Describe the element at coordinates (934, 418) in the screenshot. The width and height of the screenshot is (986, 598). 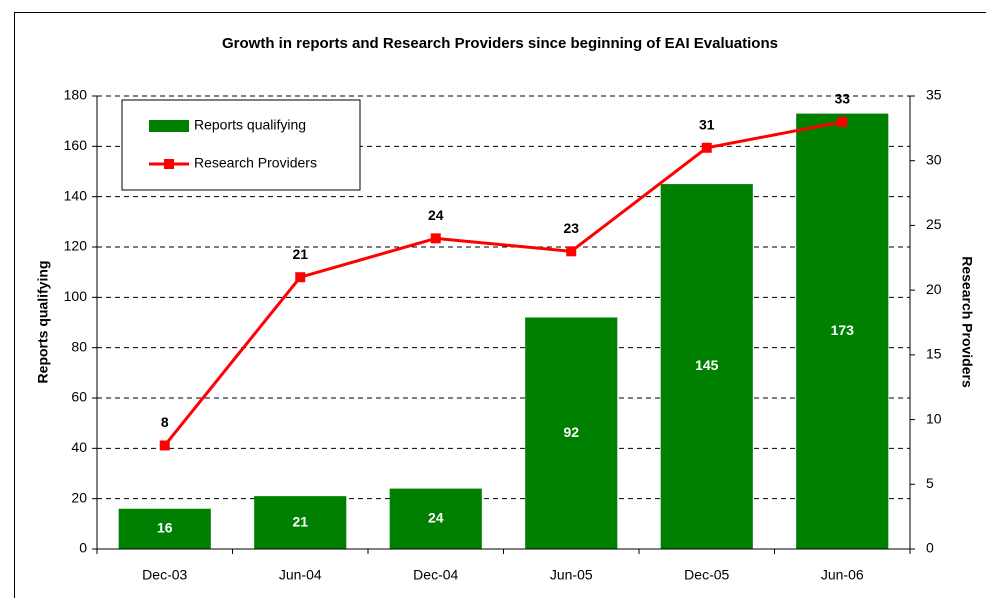
I see `y2-tick-label: 10` at that location.